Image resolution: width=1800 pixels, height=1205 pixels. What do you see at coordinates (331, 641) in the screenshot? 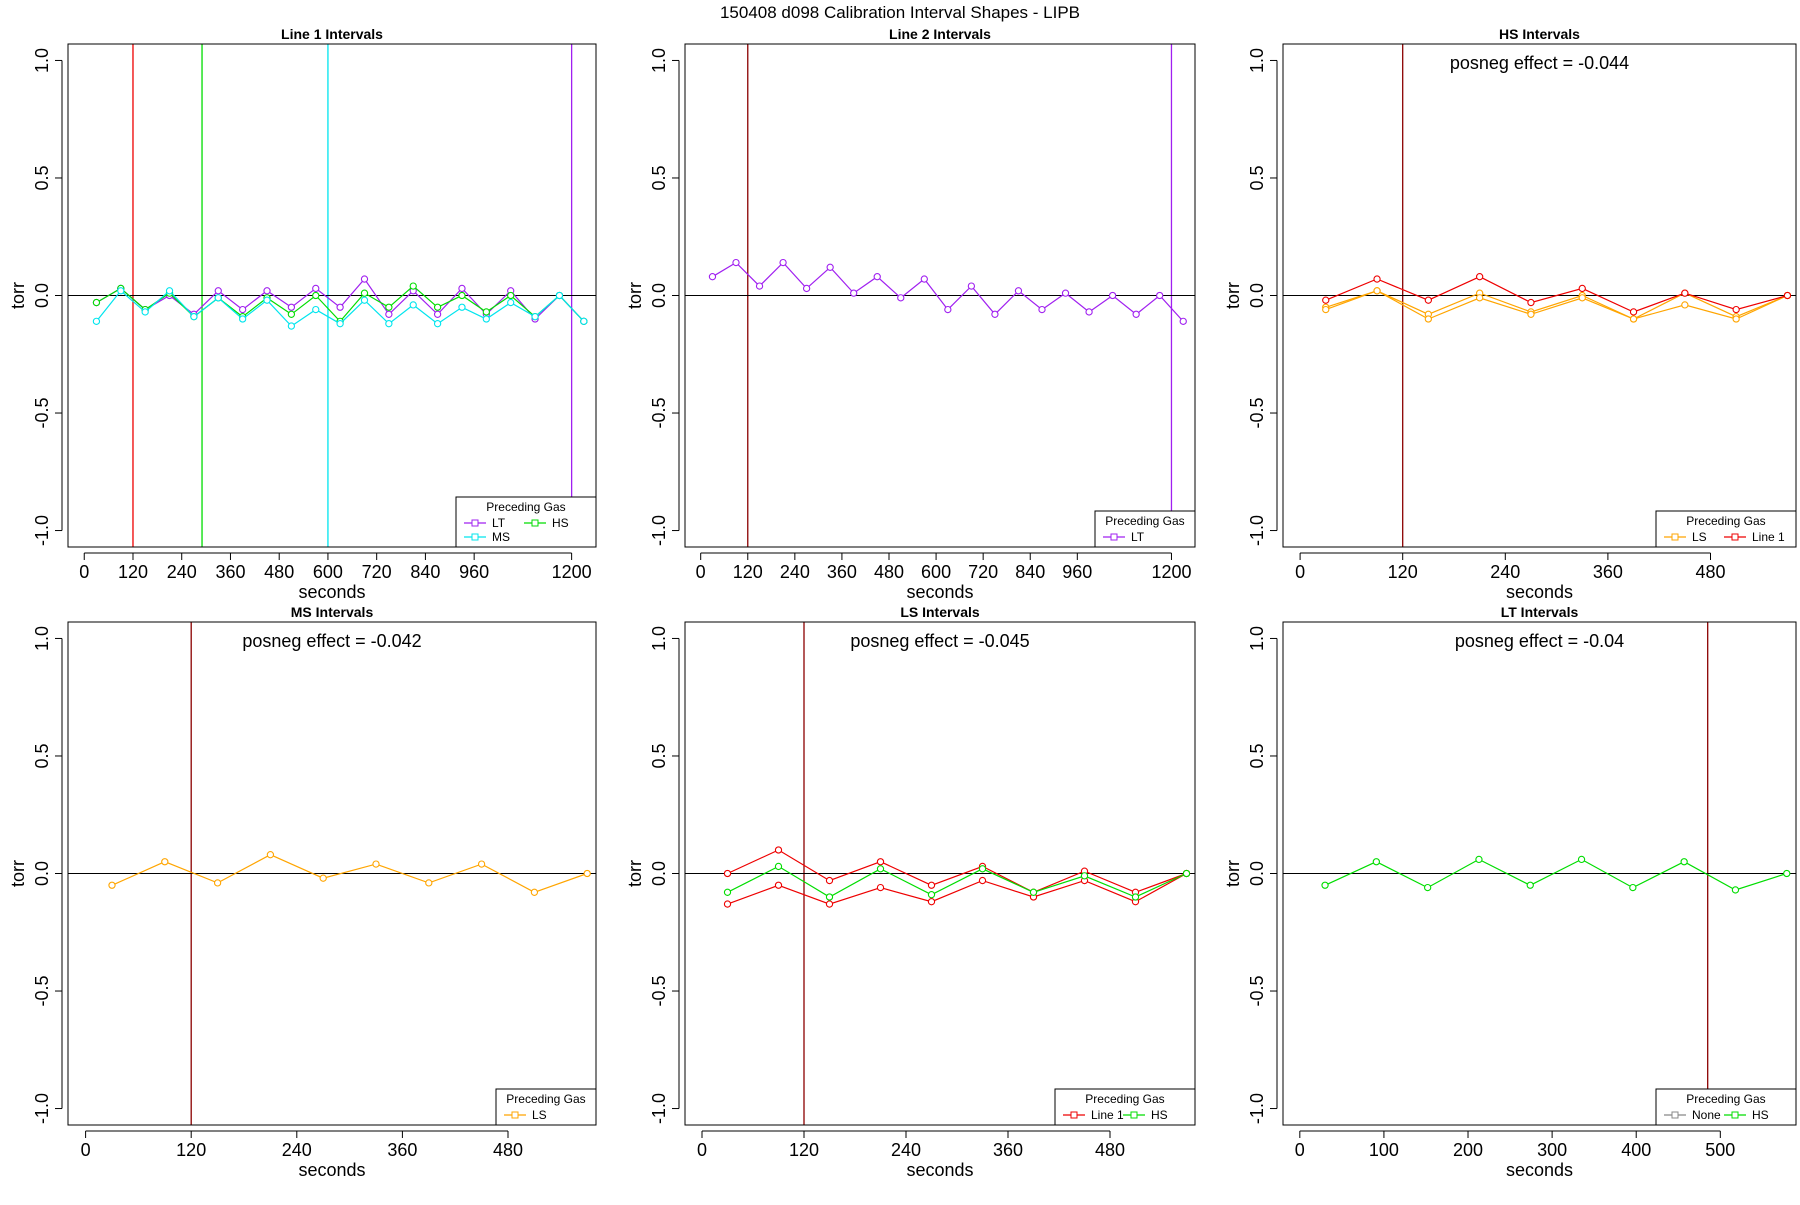
I see `posneg-annotation: posneg effect = -0.042` at bounding box center [331, 641].